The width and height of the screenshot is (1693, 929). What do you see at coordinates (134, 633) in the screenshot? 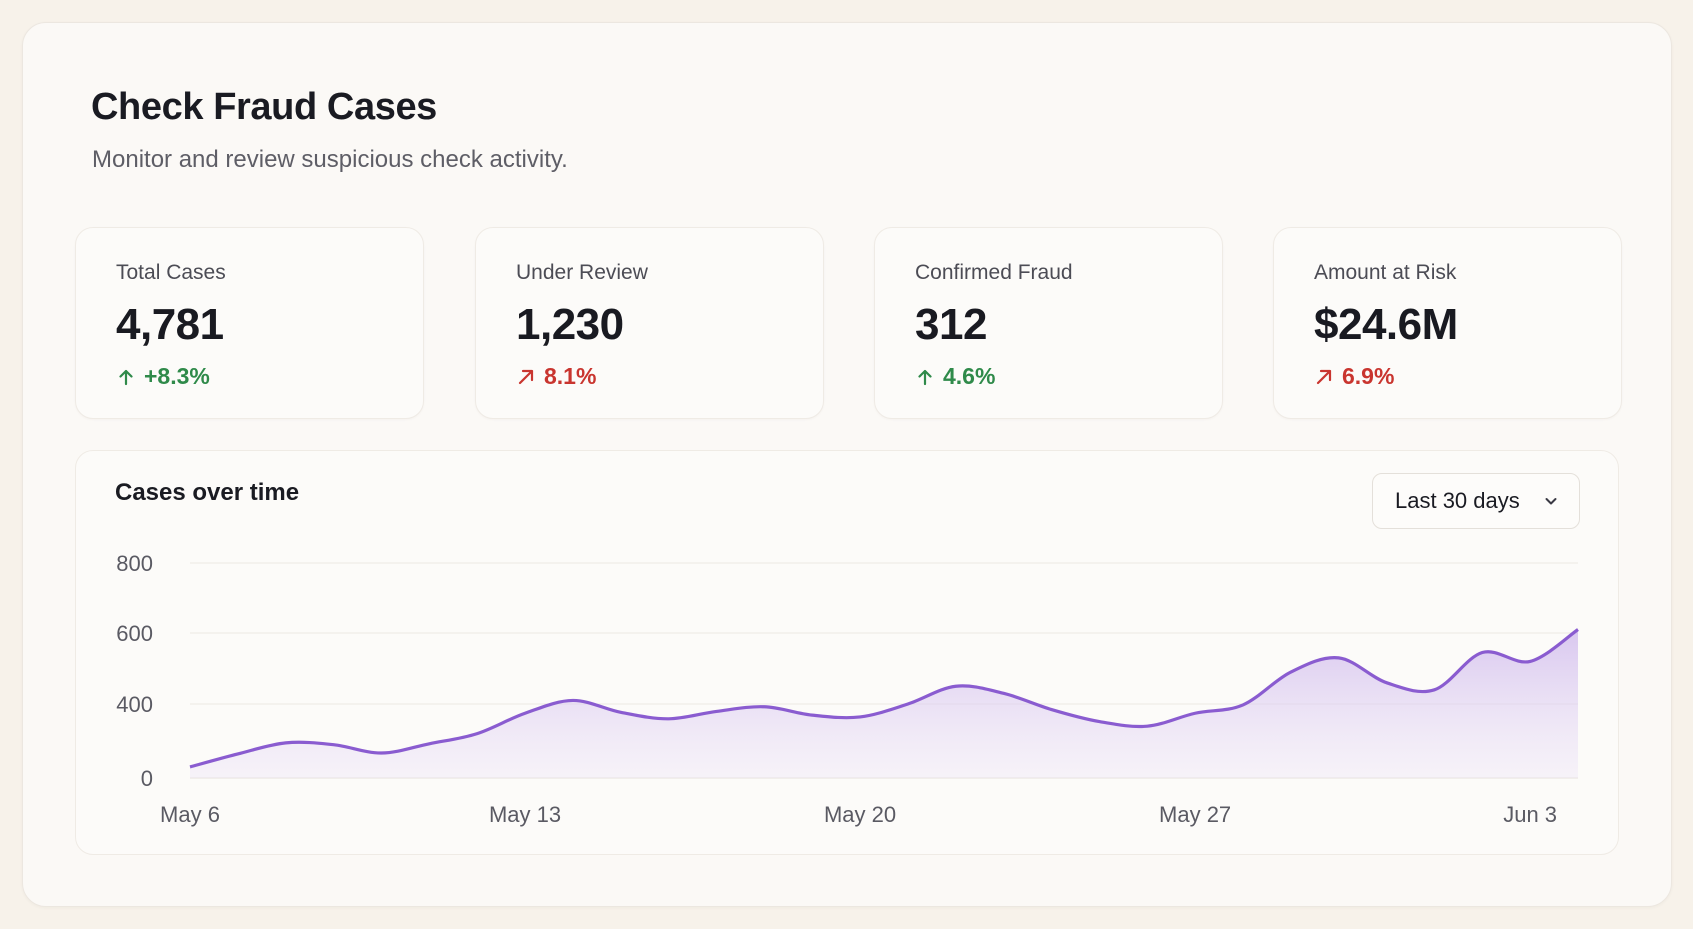
I see `y-tick-label: 600` at bounding box center [134, 633].